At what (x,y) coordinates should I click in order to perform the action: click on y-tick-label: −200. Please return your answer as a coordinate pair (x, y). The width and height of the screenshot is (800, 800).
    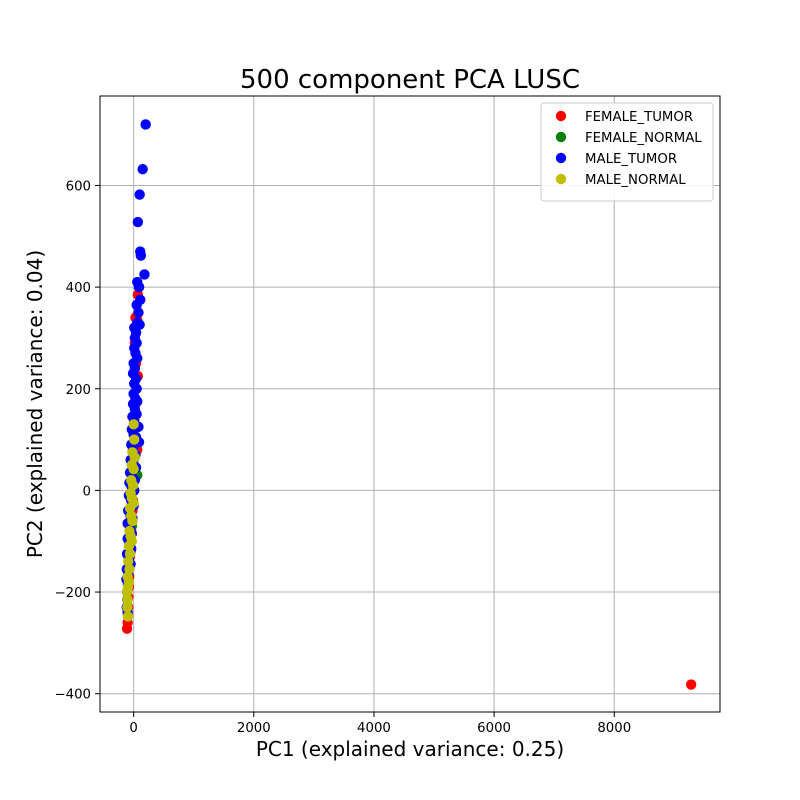
    Looking at the image, I should click on (72, 593).